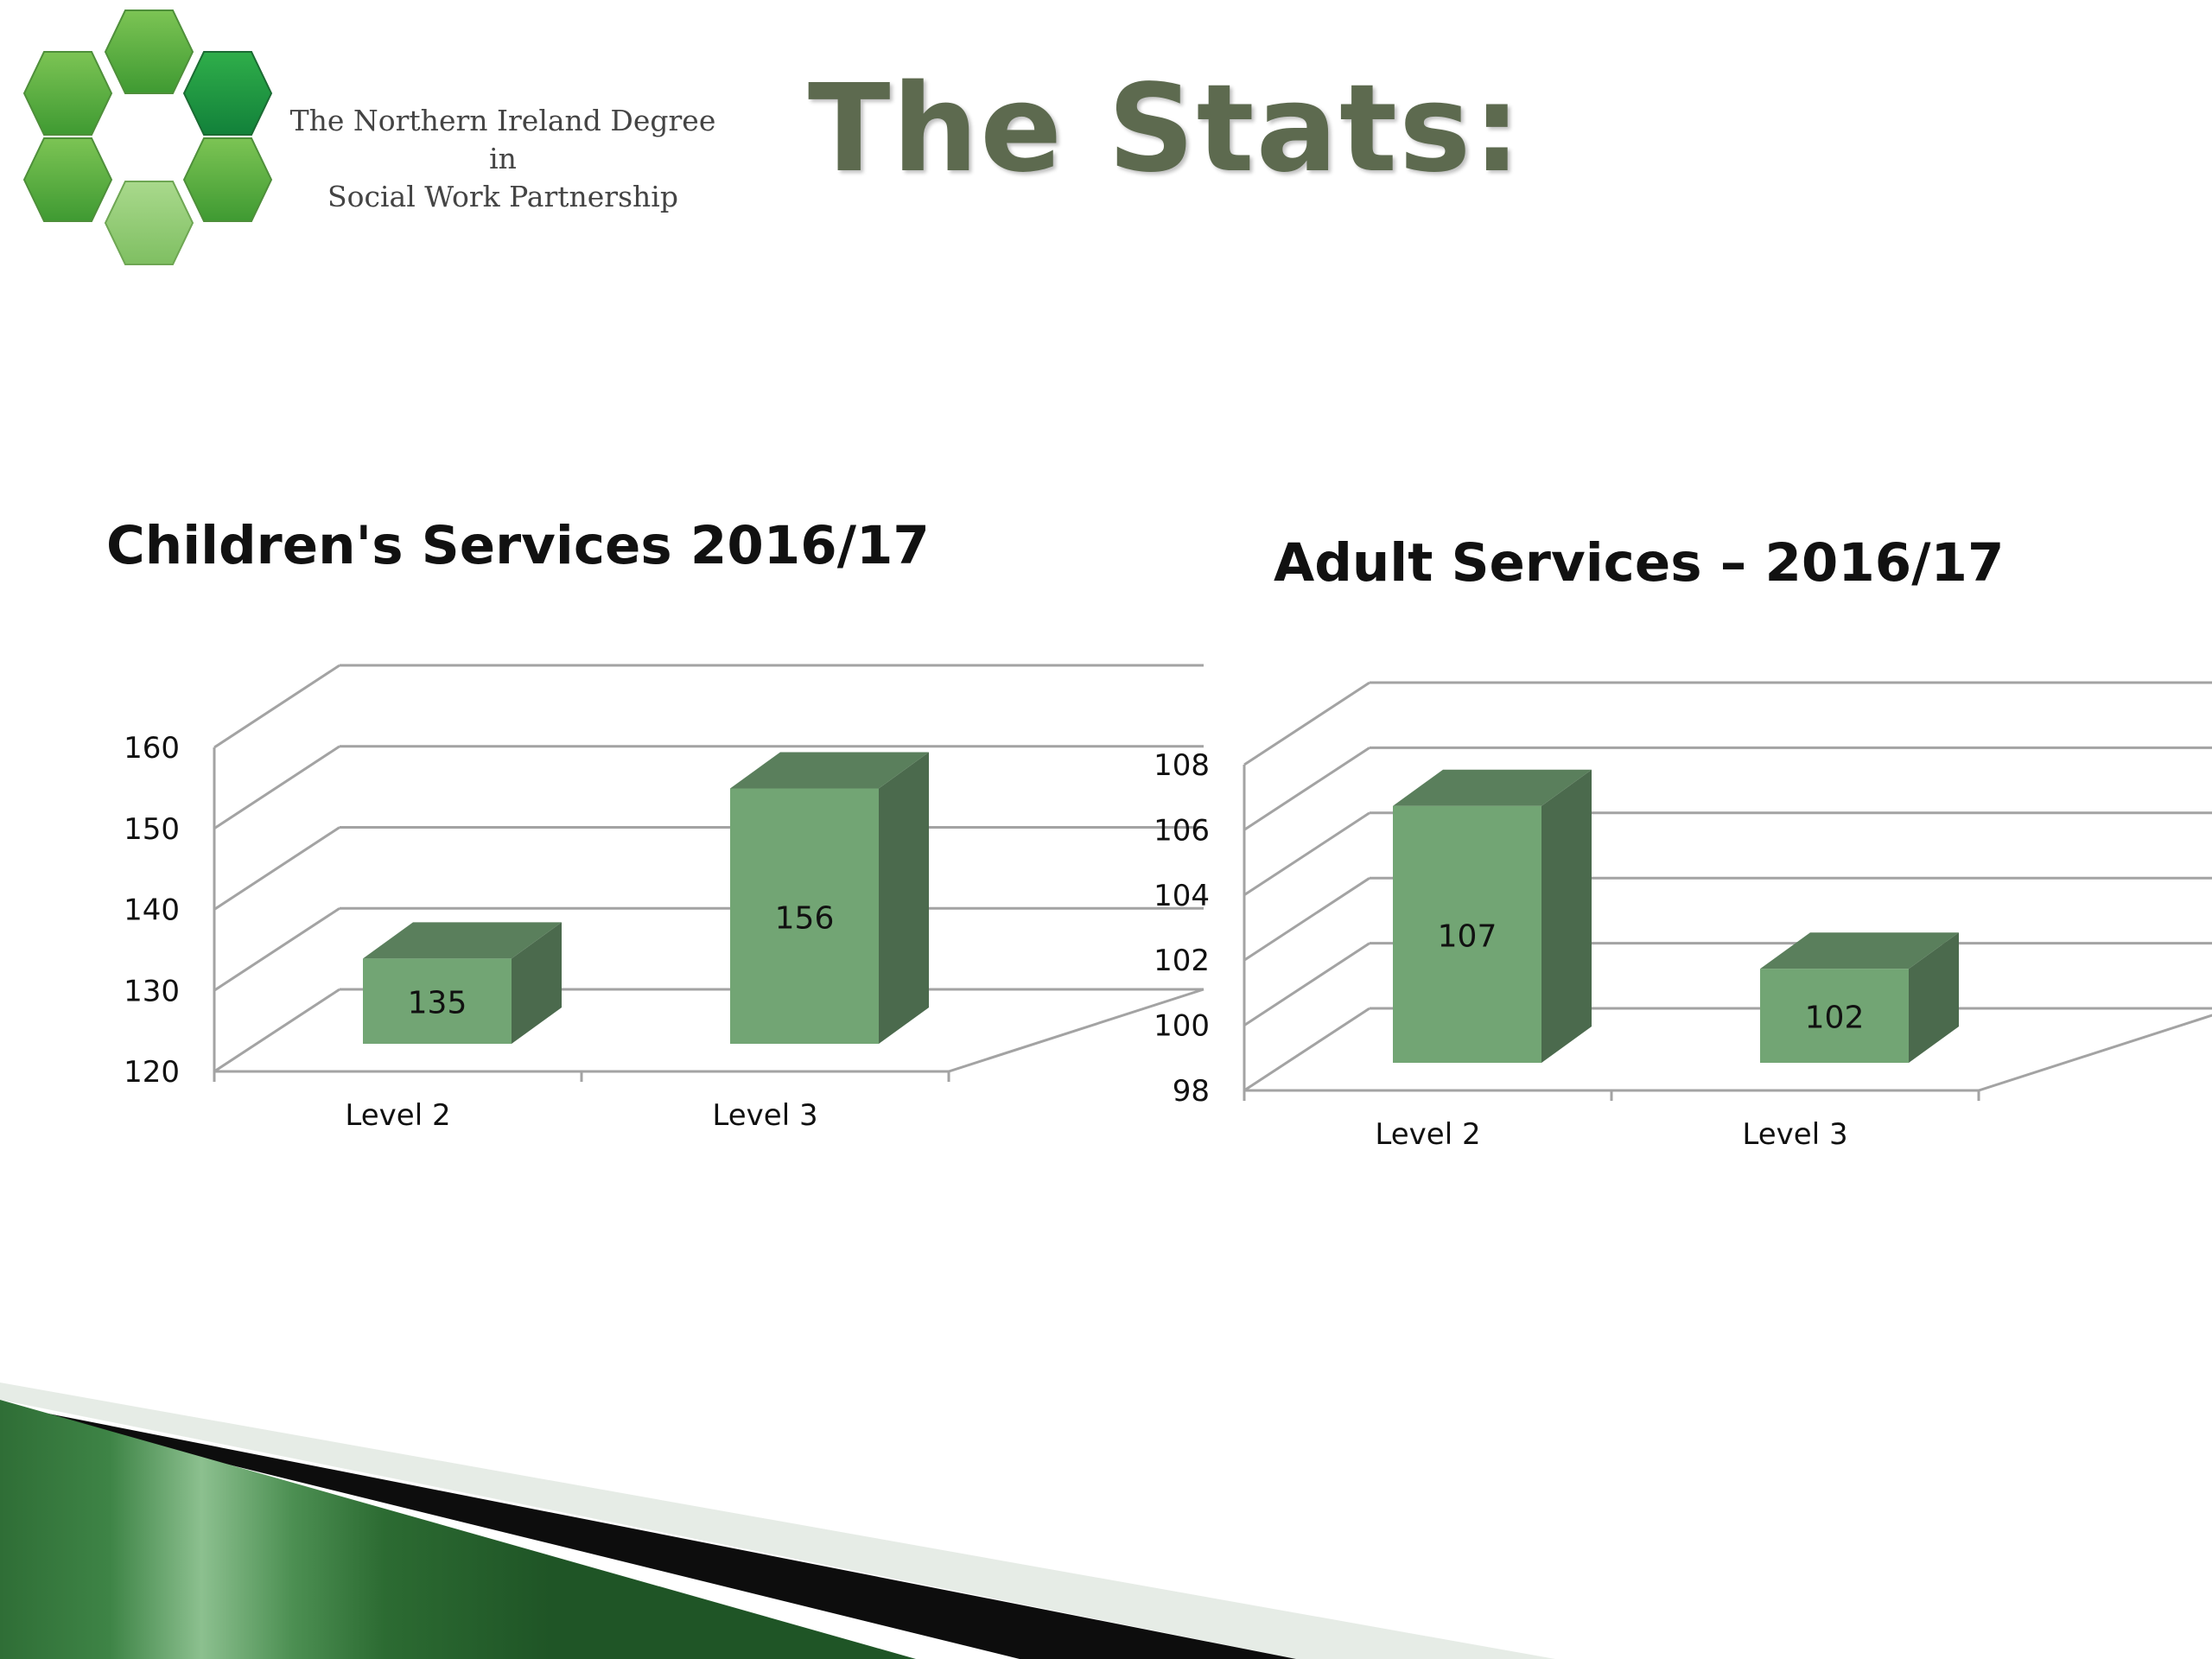  I want to click on y-tick-label: 140, so click(152, 910).